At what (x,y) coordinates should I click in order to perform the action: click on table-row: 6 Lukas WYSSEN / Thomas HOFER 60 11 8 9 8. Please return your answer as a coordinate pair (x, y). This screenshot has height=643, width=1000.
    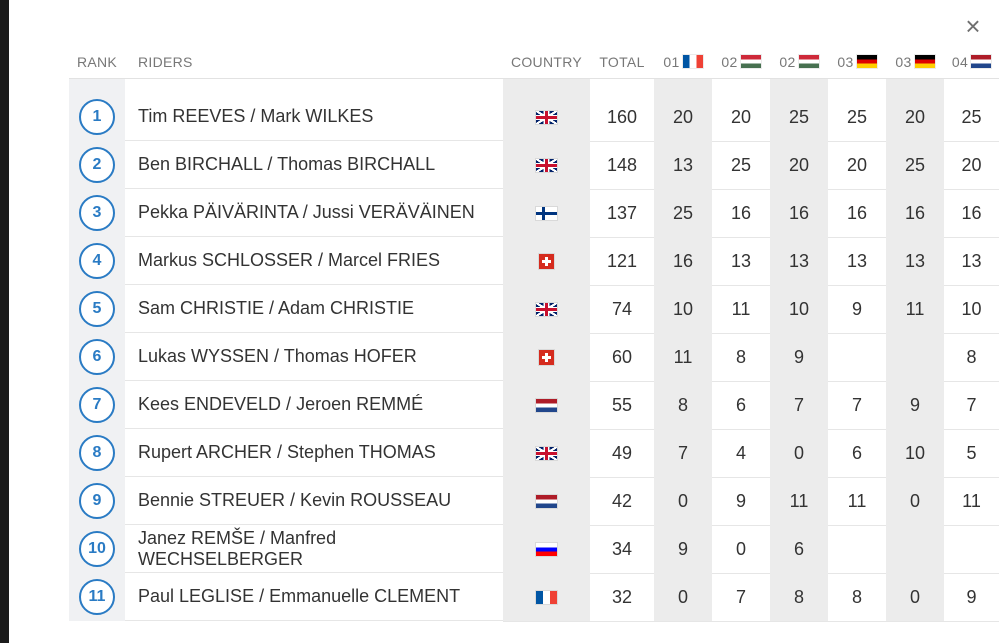
    Looking at the image, I should click on (534, 357).